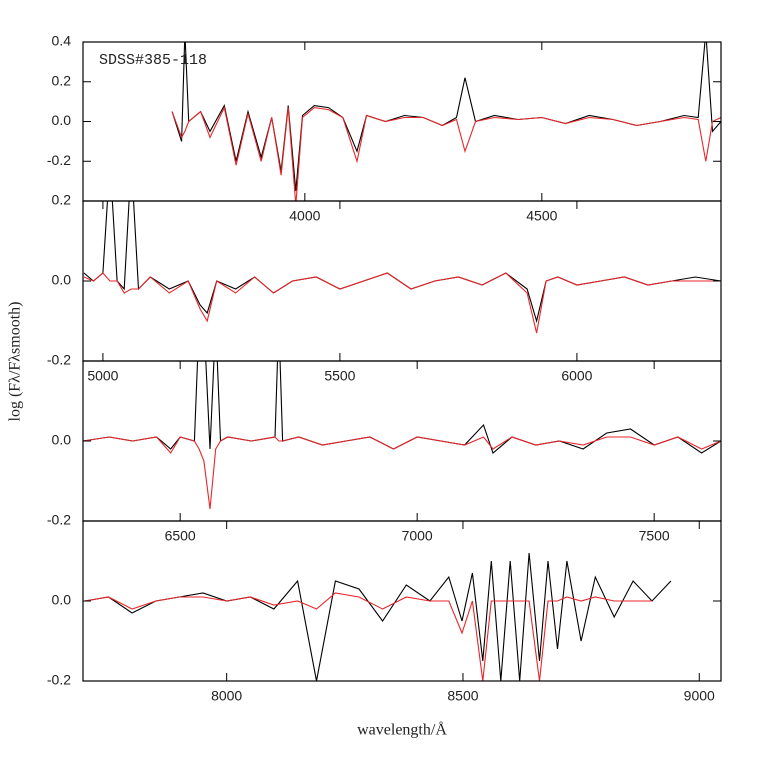  Describe the element at coordinates (541, 216) in the screenshot. I see `x-tick-label: 4500` at that location.